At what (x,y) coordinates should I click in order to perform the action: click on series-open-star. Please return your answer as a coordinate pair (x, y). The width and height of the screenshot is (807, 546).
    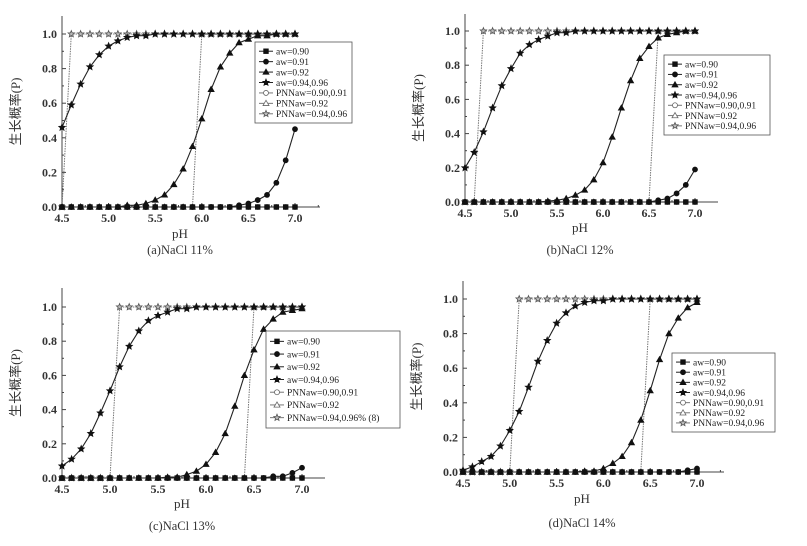
    Looking at the image, I should click on (580, 116).